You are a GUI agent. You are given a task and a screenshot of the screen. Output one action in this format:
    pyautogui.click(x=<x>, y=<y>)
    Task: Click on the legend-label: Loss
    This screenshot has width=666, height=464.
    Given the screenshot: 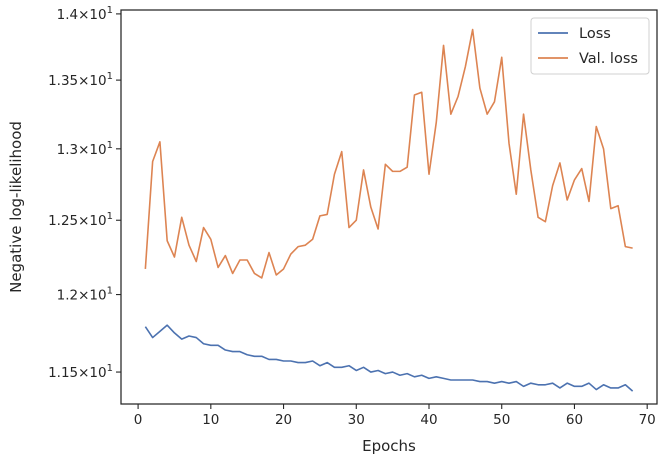 What is the action you would take?
    pyautogui.click(x=595, y=34)
    